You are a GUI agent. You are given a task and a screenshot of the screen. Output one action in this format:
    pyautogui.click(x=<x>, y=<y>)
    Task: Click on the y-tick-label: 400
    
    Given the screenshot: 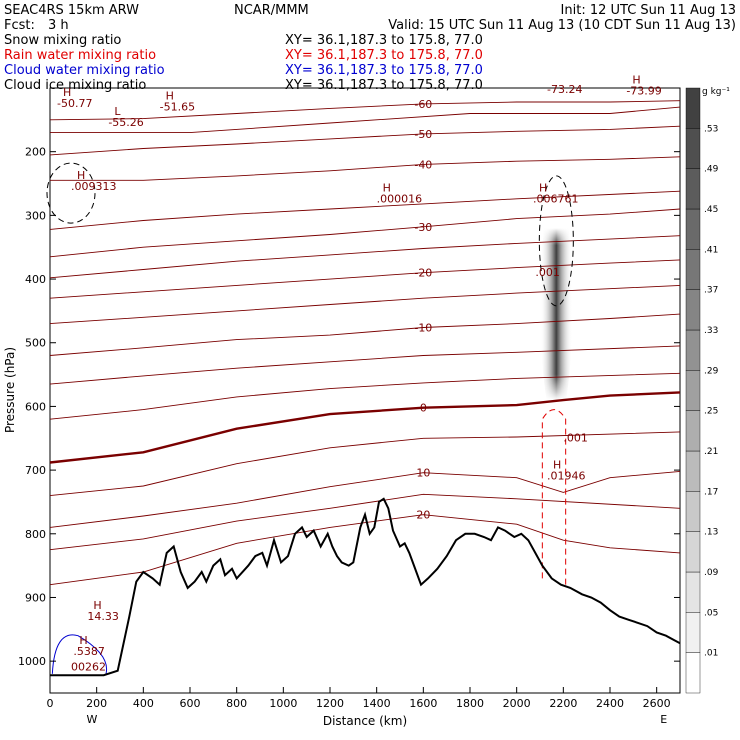 What is the action you would take?
    pyautogui.click(x=35, y=279)
    